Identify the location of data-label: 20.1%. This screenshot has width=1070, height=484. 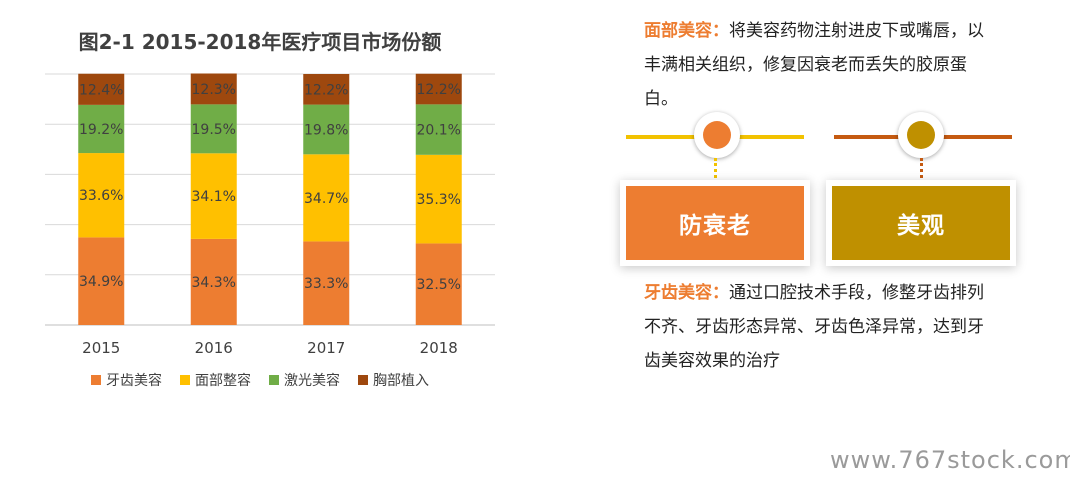
(439, 131).